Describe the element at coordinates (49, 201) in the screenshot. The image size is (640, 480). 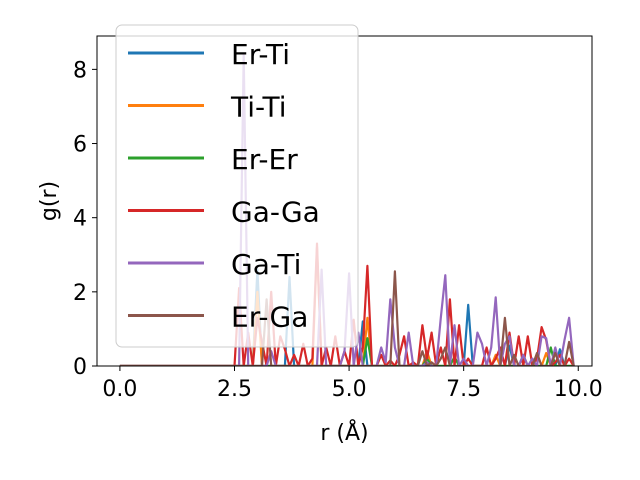
I see `y-axis-label: g(r)` at that location.